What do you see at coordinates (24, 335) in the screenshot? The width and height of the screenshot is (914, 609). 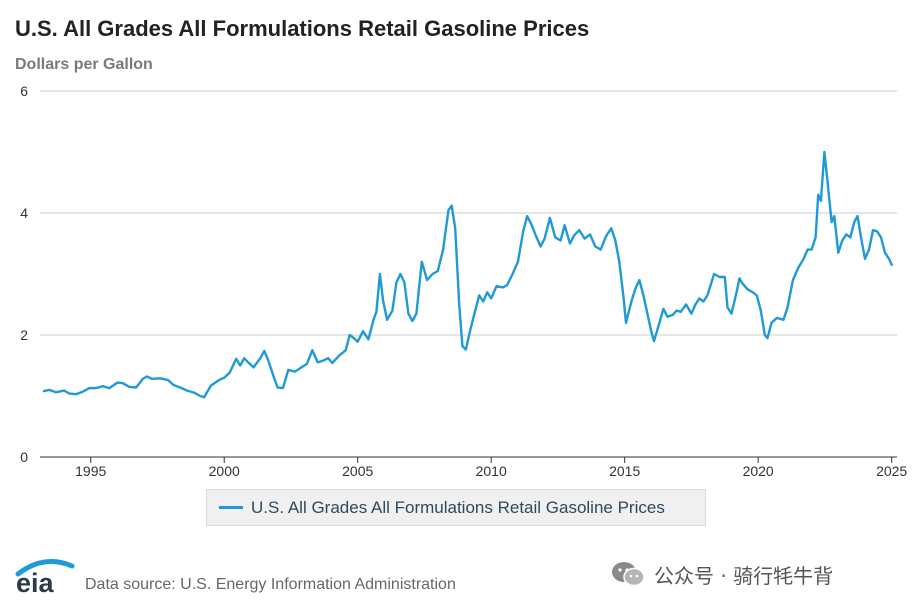 I see `y-tick-label: 2` at bounding box center [24, 335].